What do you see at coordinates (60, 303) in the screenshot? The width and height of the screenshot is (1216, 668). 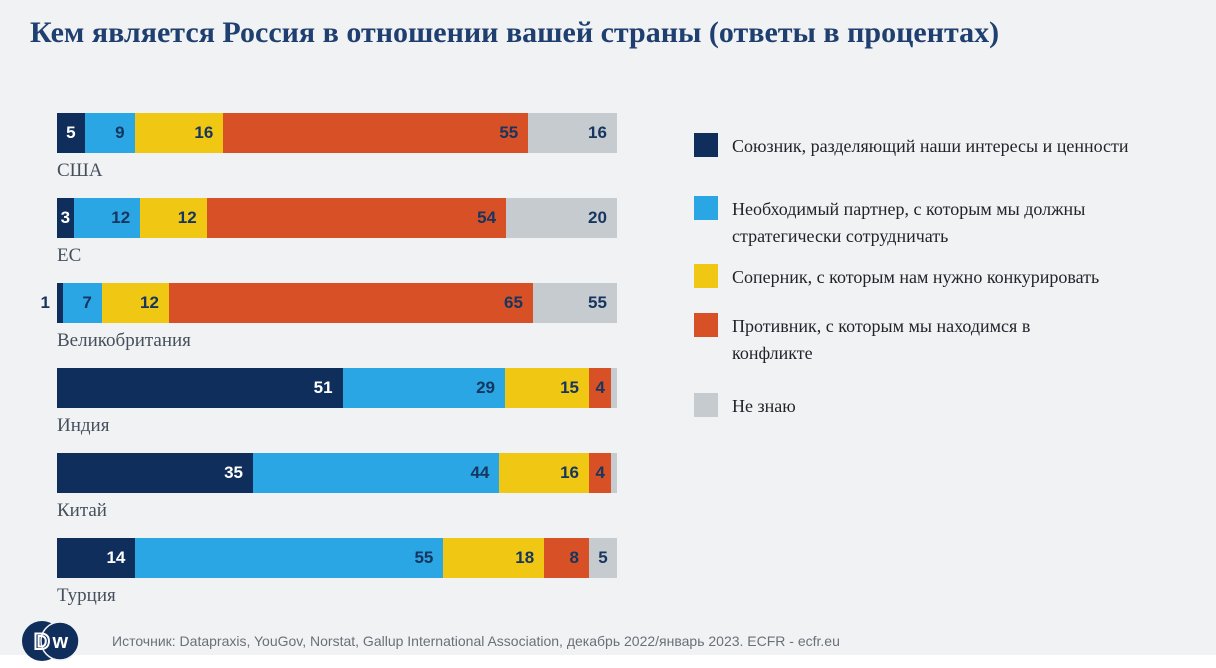 I see `bar-segment-navy` at bounding box center [60, 303].